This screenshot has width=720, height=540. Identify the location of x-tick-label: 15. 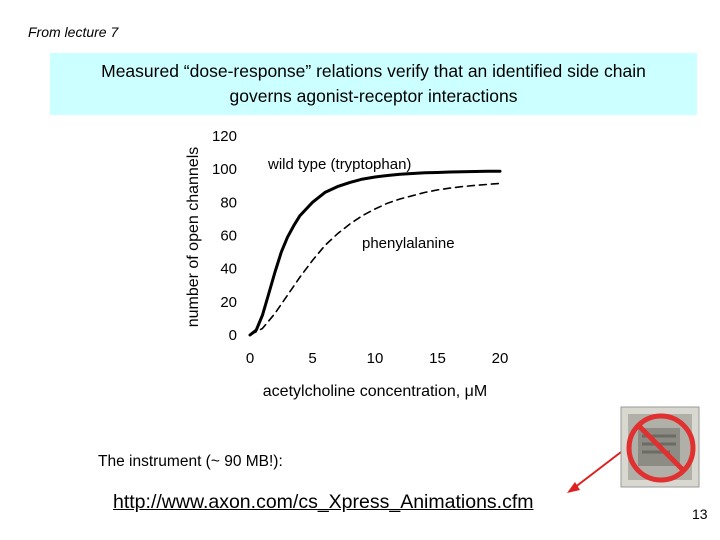
(437, 358).